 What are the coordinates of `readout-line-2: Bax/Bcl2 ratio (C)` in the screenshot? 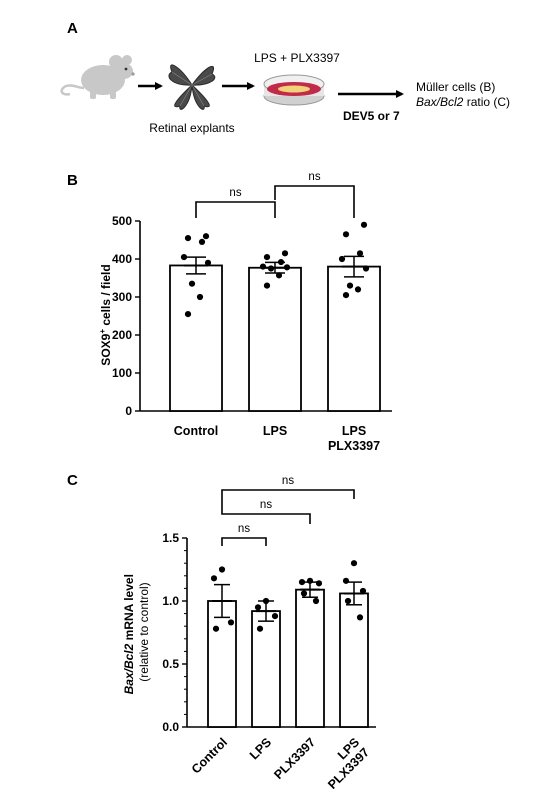 It's located at (463, 102).